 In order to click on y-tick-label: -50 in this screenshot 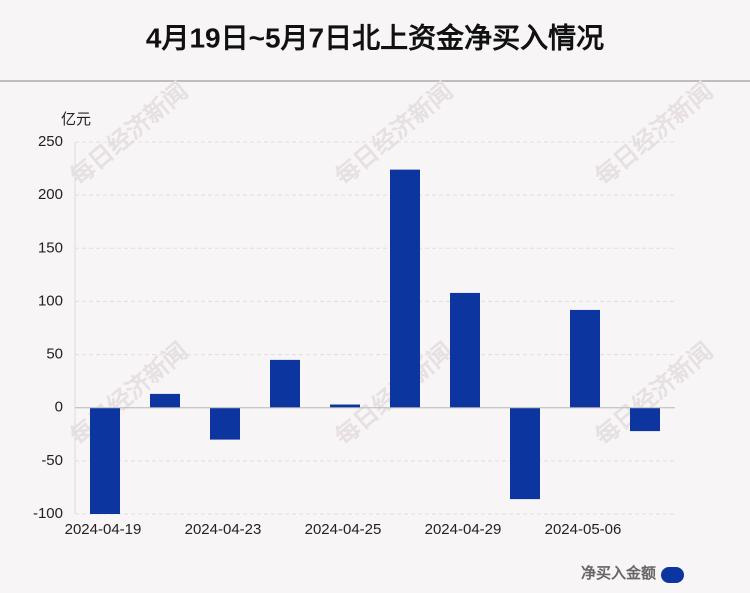, I will do `click(52, 460)`.